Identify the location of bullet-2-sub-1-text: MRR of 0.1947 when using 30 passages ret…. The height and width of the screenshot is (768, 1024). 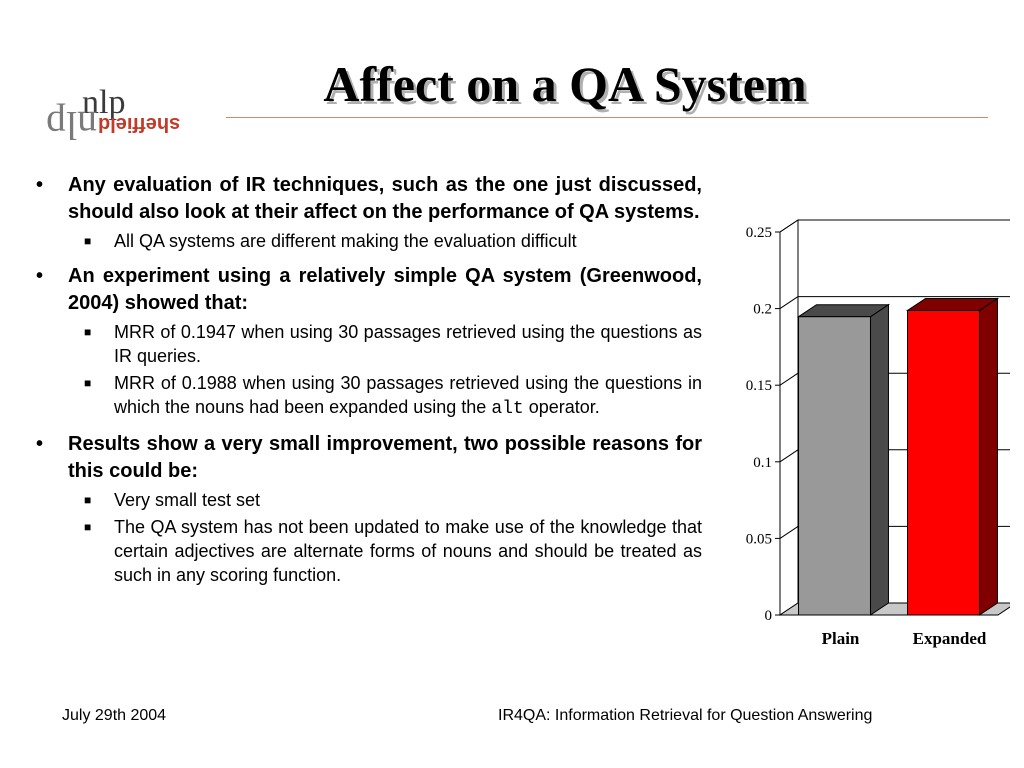
(408, 344).